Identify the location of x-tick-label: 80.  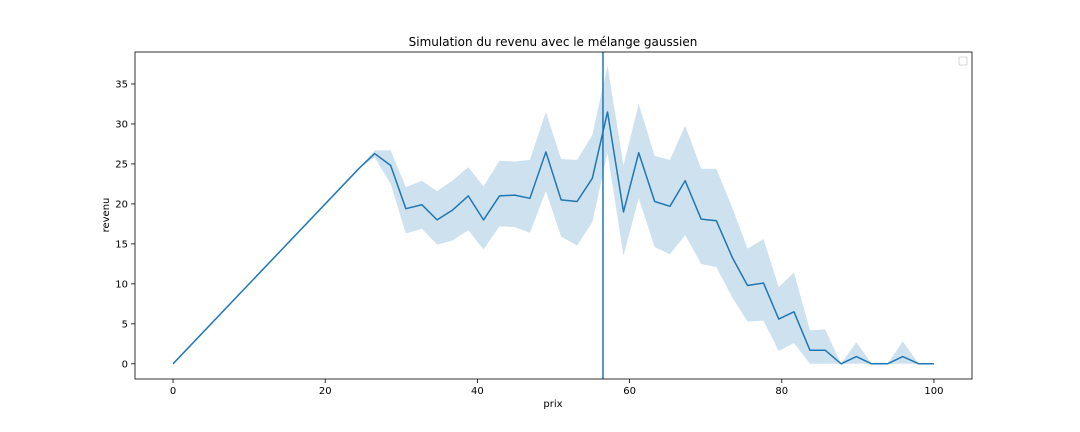
(781, 391).